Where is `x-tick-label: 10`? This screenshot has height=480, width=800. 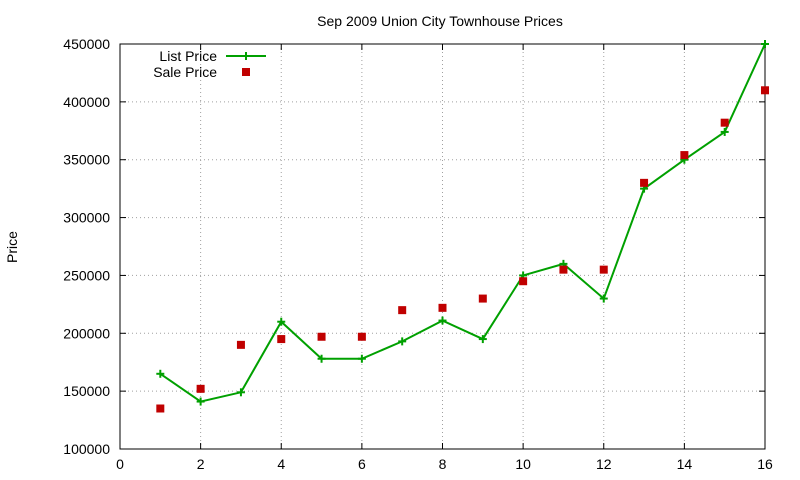 x-tick-label: 10 is located at coordinates (523, 464).